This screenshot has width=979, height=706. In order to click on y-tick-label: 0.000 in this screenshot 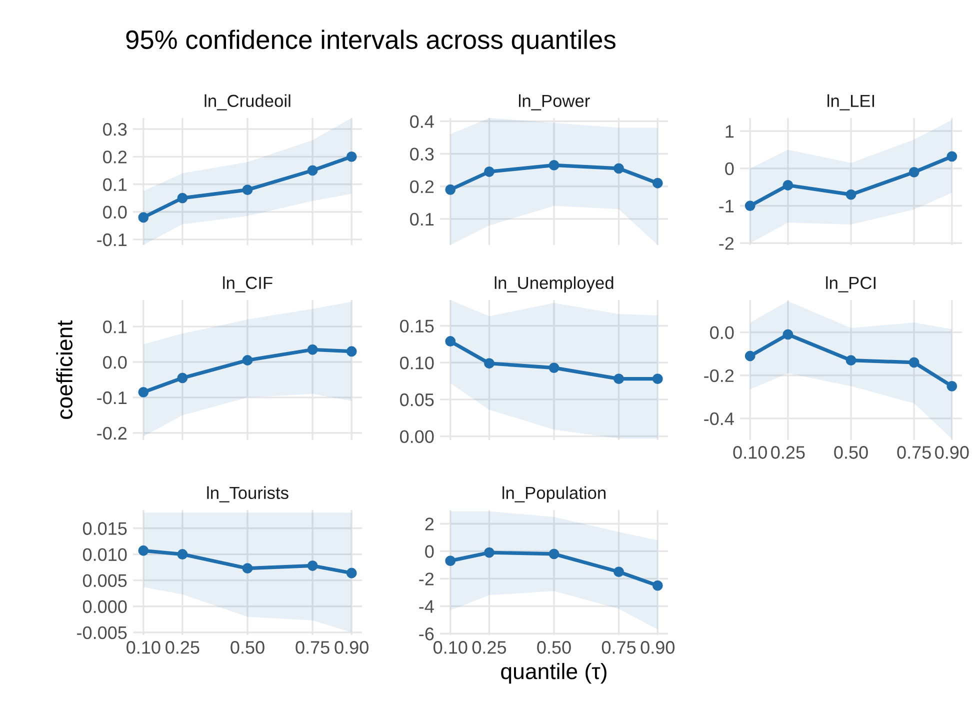, I will do `click(104, 607)`.